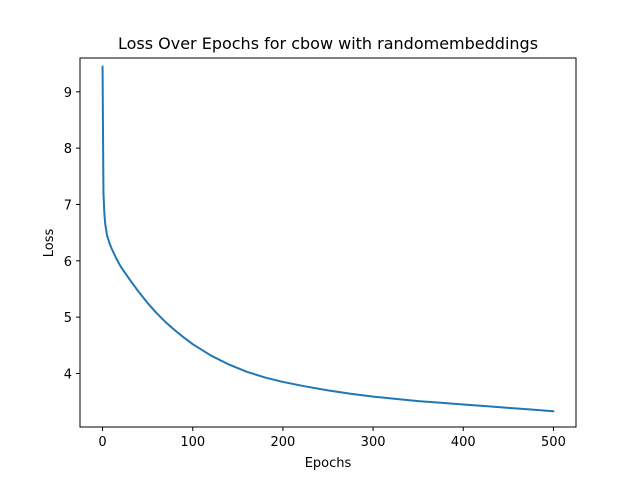 This screenshot has width=640, height=480. Describe the element at coordinates (463, 442) in the screenshot. I see `x-tick-label: 400` at that location.